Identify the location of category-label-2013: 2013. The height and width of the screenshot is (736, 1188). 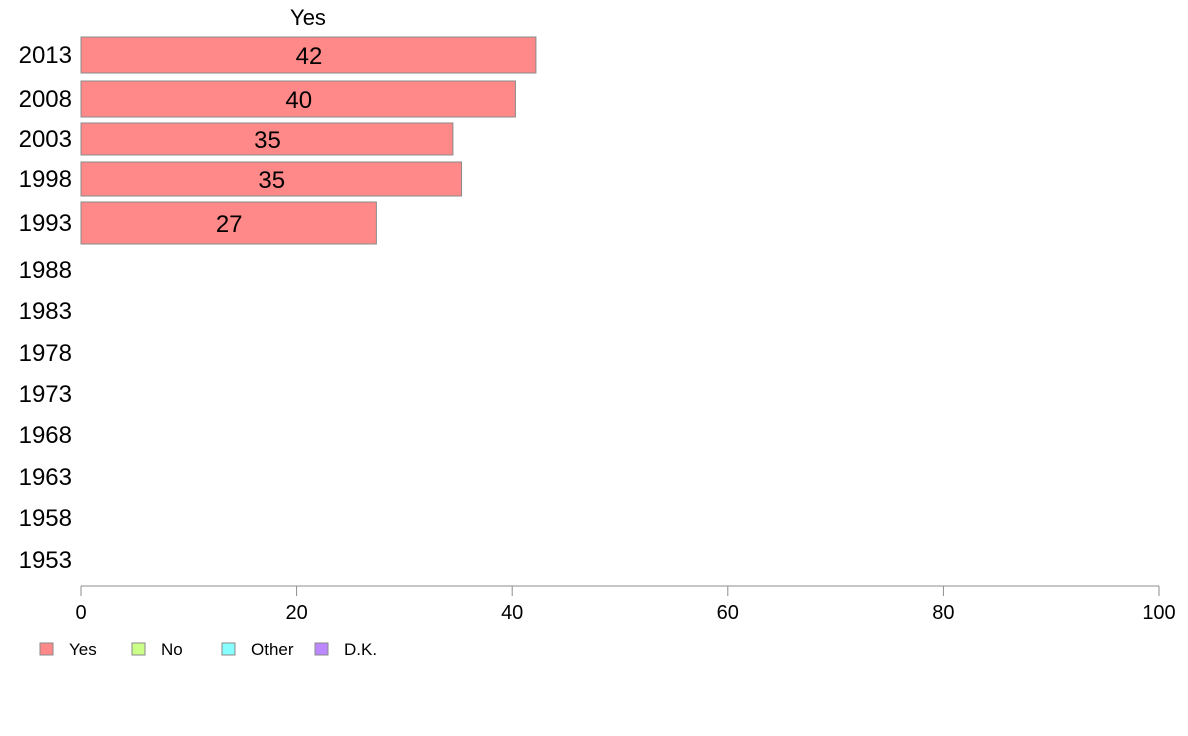
(45, 55).